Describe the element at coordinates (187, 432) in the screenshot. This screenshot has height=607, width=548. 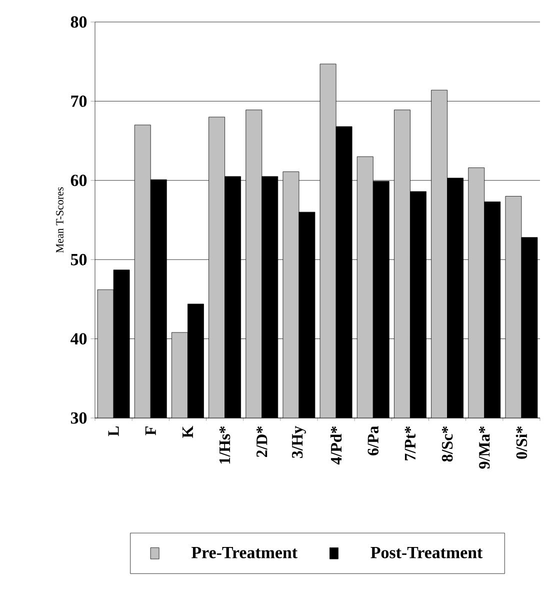
I see `x-tick-label: K` at that location.